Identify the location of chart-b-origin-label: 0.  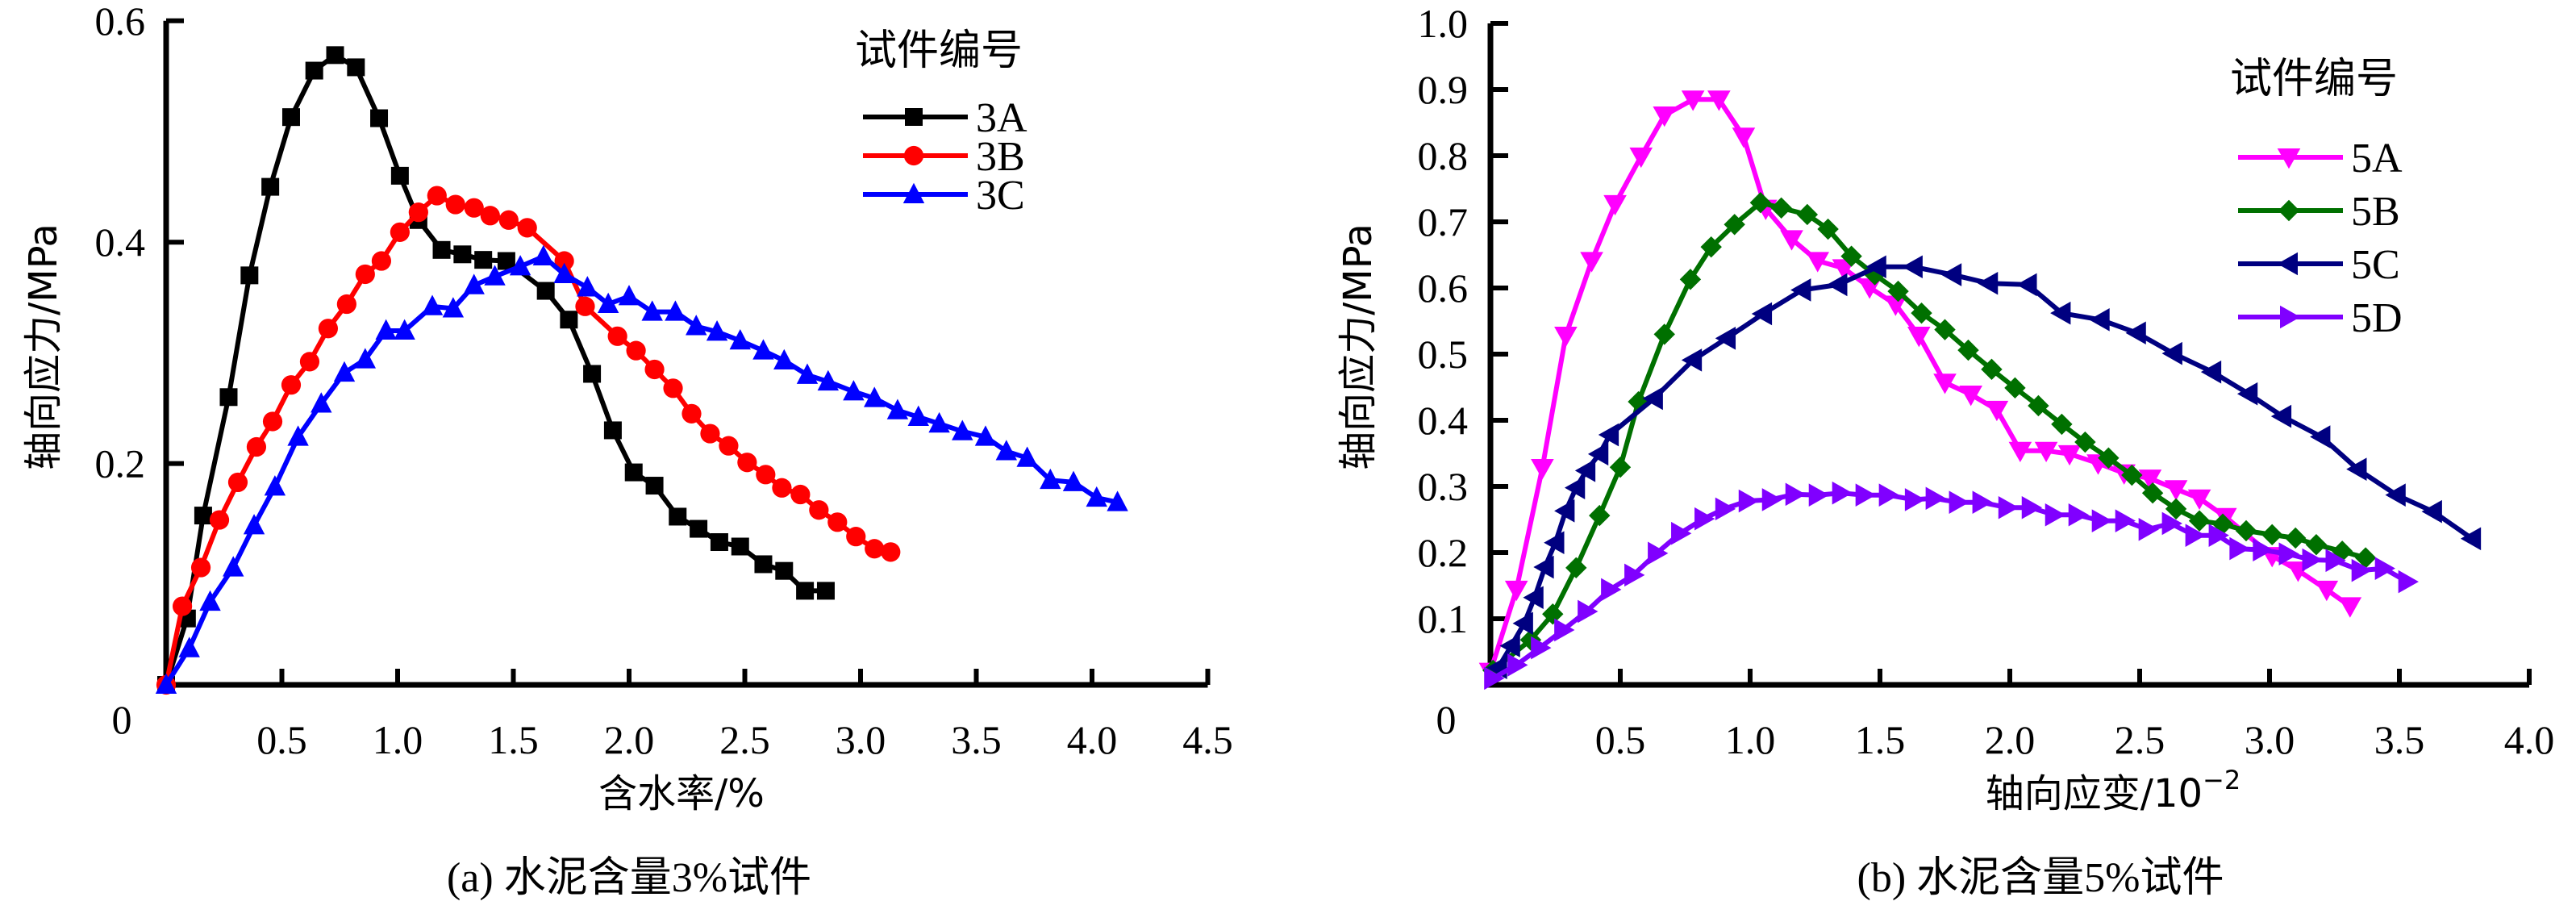
(1446, 720).